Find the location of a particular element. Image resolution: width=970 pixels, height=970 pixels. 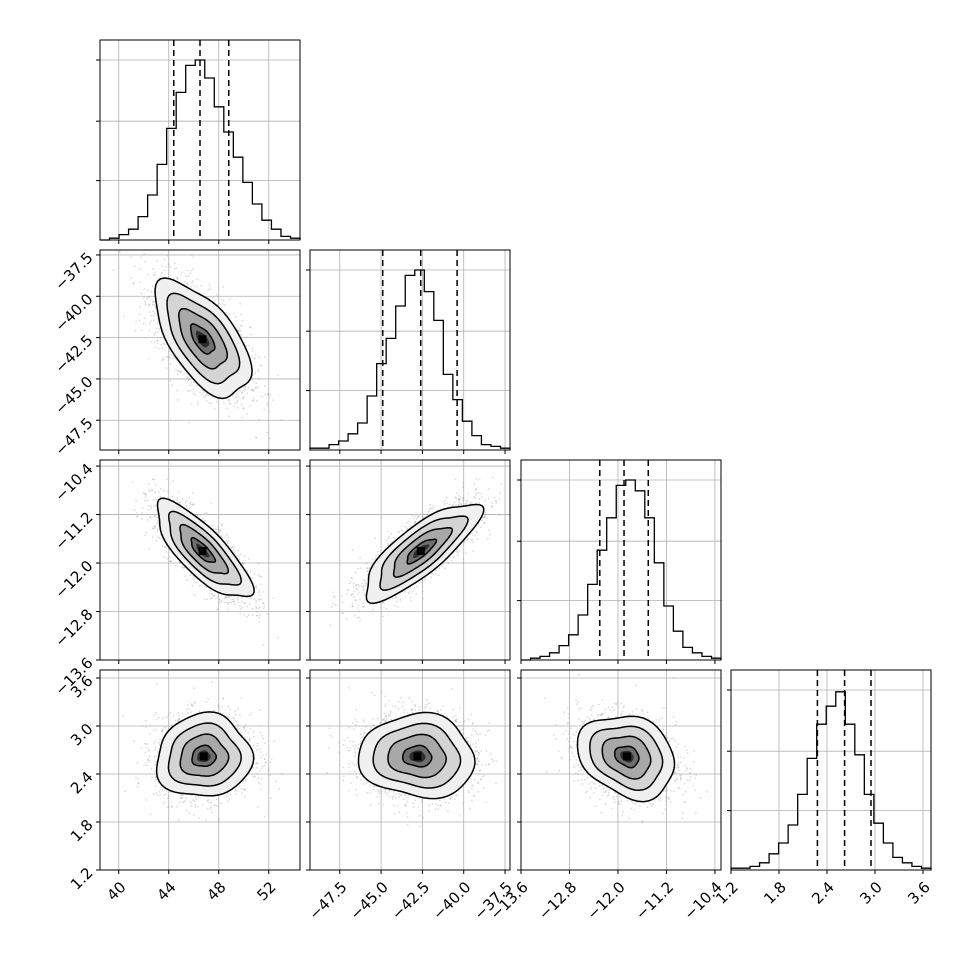

panel-content is located at coordinates (200, 560).